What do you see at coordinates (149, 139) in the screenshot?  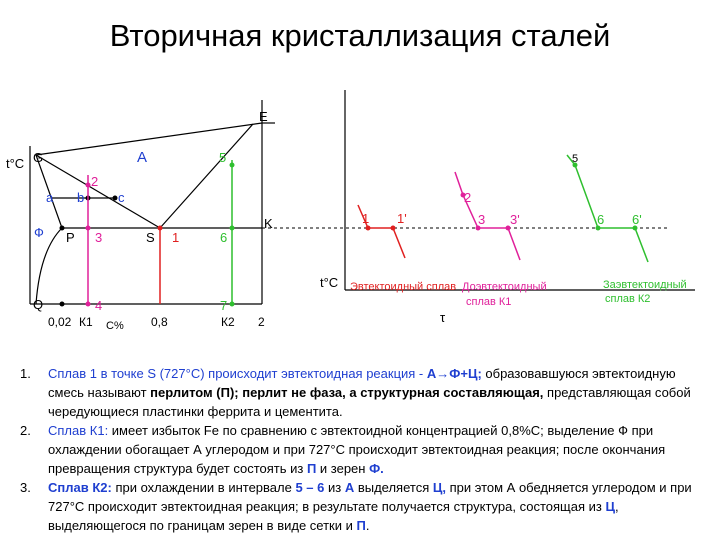 I see `line-ge` at bounding box center [149, 139].